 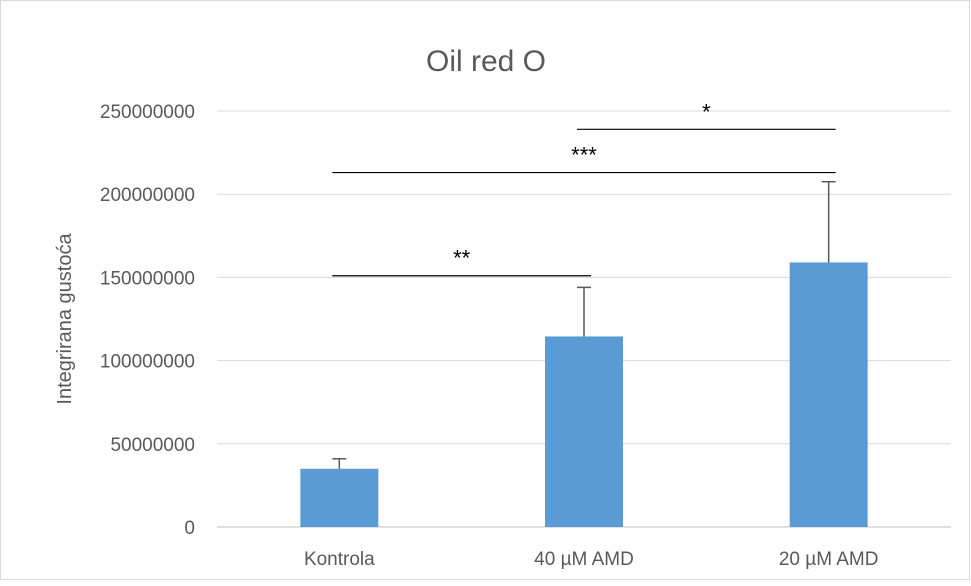 I want to click on y-axis-label: Integrirana gustoća, so click(x=65, y=319).